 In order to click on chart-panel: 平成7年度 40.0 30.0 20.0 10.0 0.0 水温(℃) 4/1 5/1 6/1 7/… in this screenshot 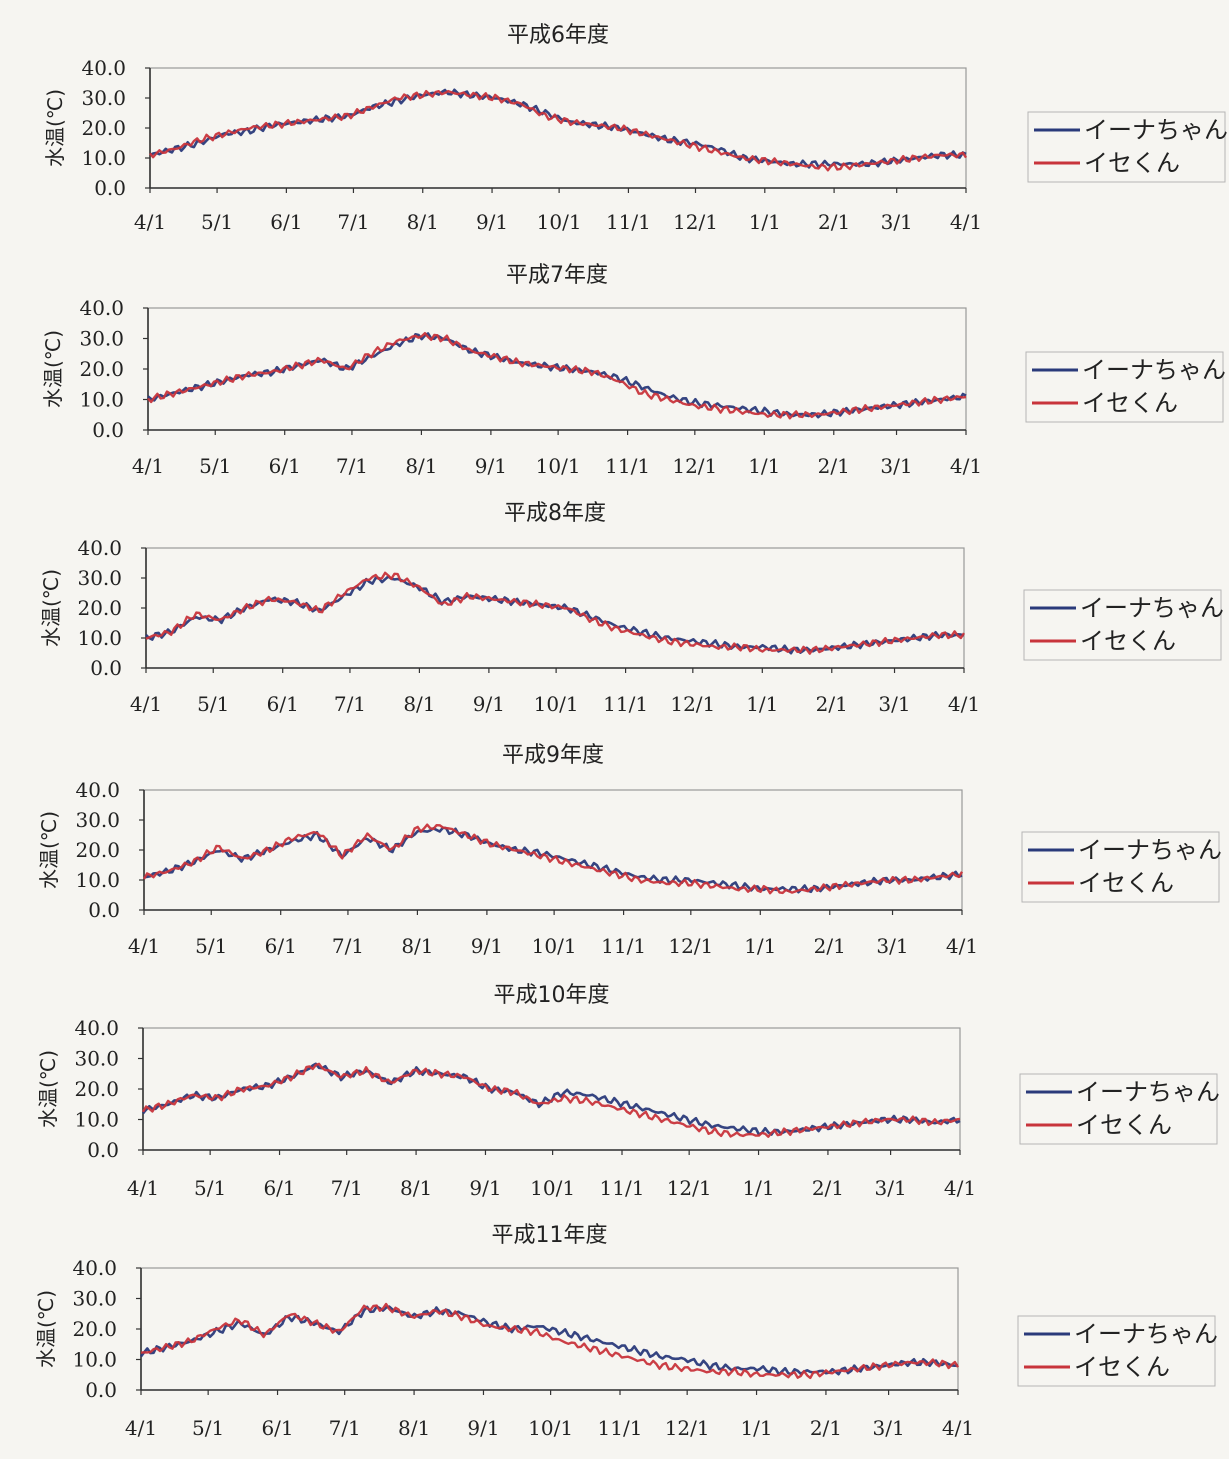, I will do `click(633, 370)`.